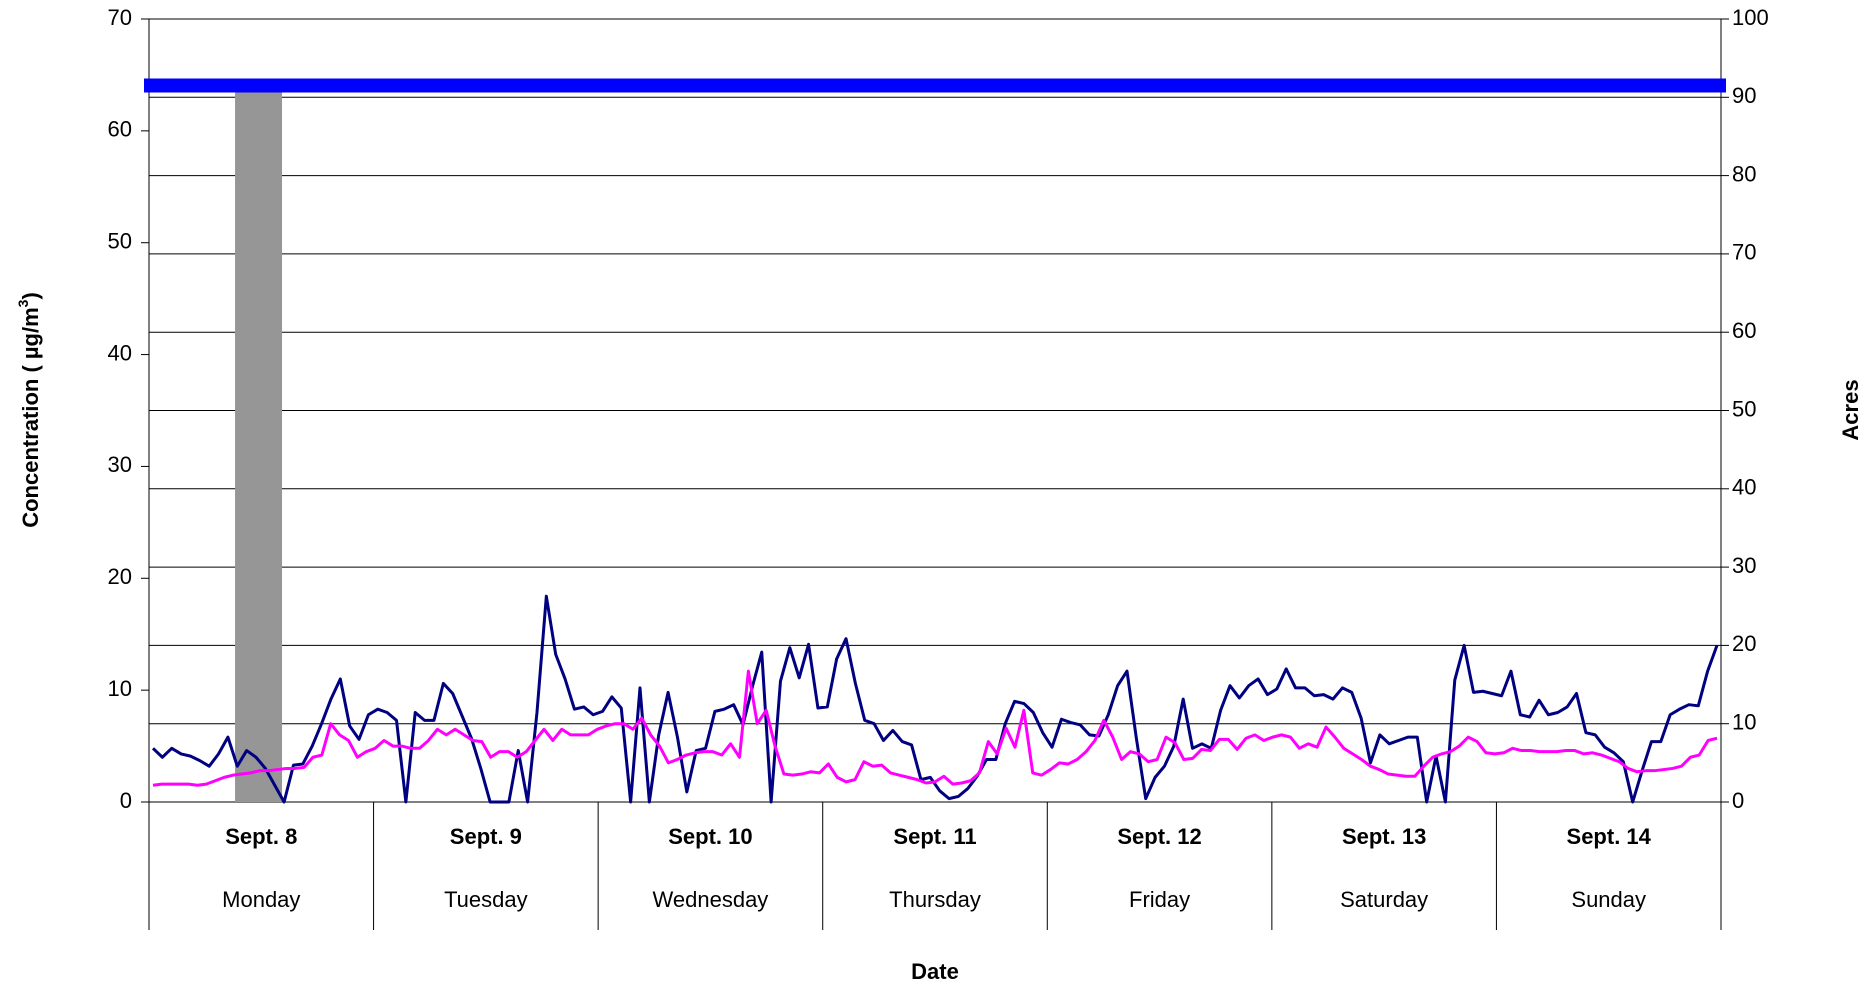 The image size is (1872, 991). What do you see at coordinates (1850, 409) in the screenshot?
I see `y2-axis-label: Acres` at bounding box center [1850, 409].